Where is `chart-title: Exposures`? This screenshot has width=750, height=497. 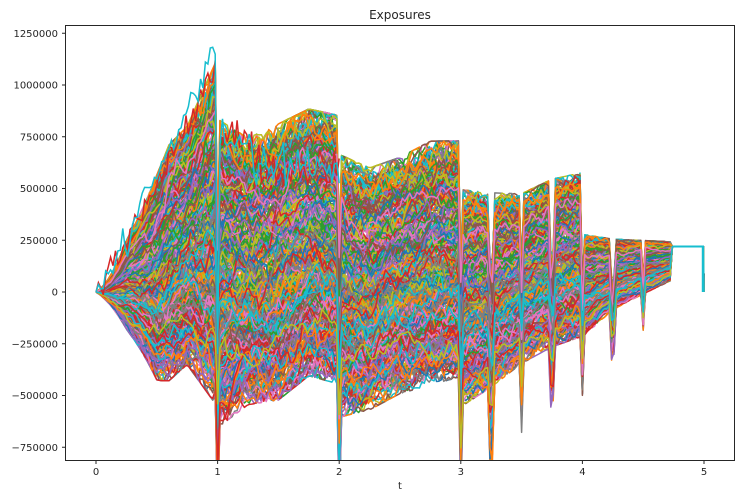
chart-title: Exposures is located at coordinates (400, 15).